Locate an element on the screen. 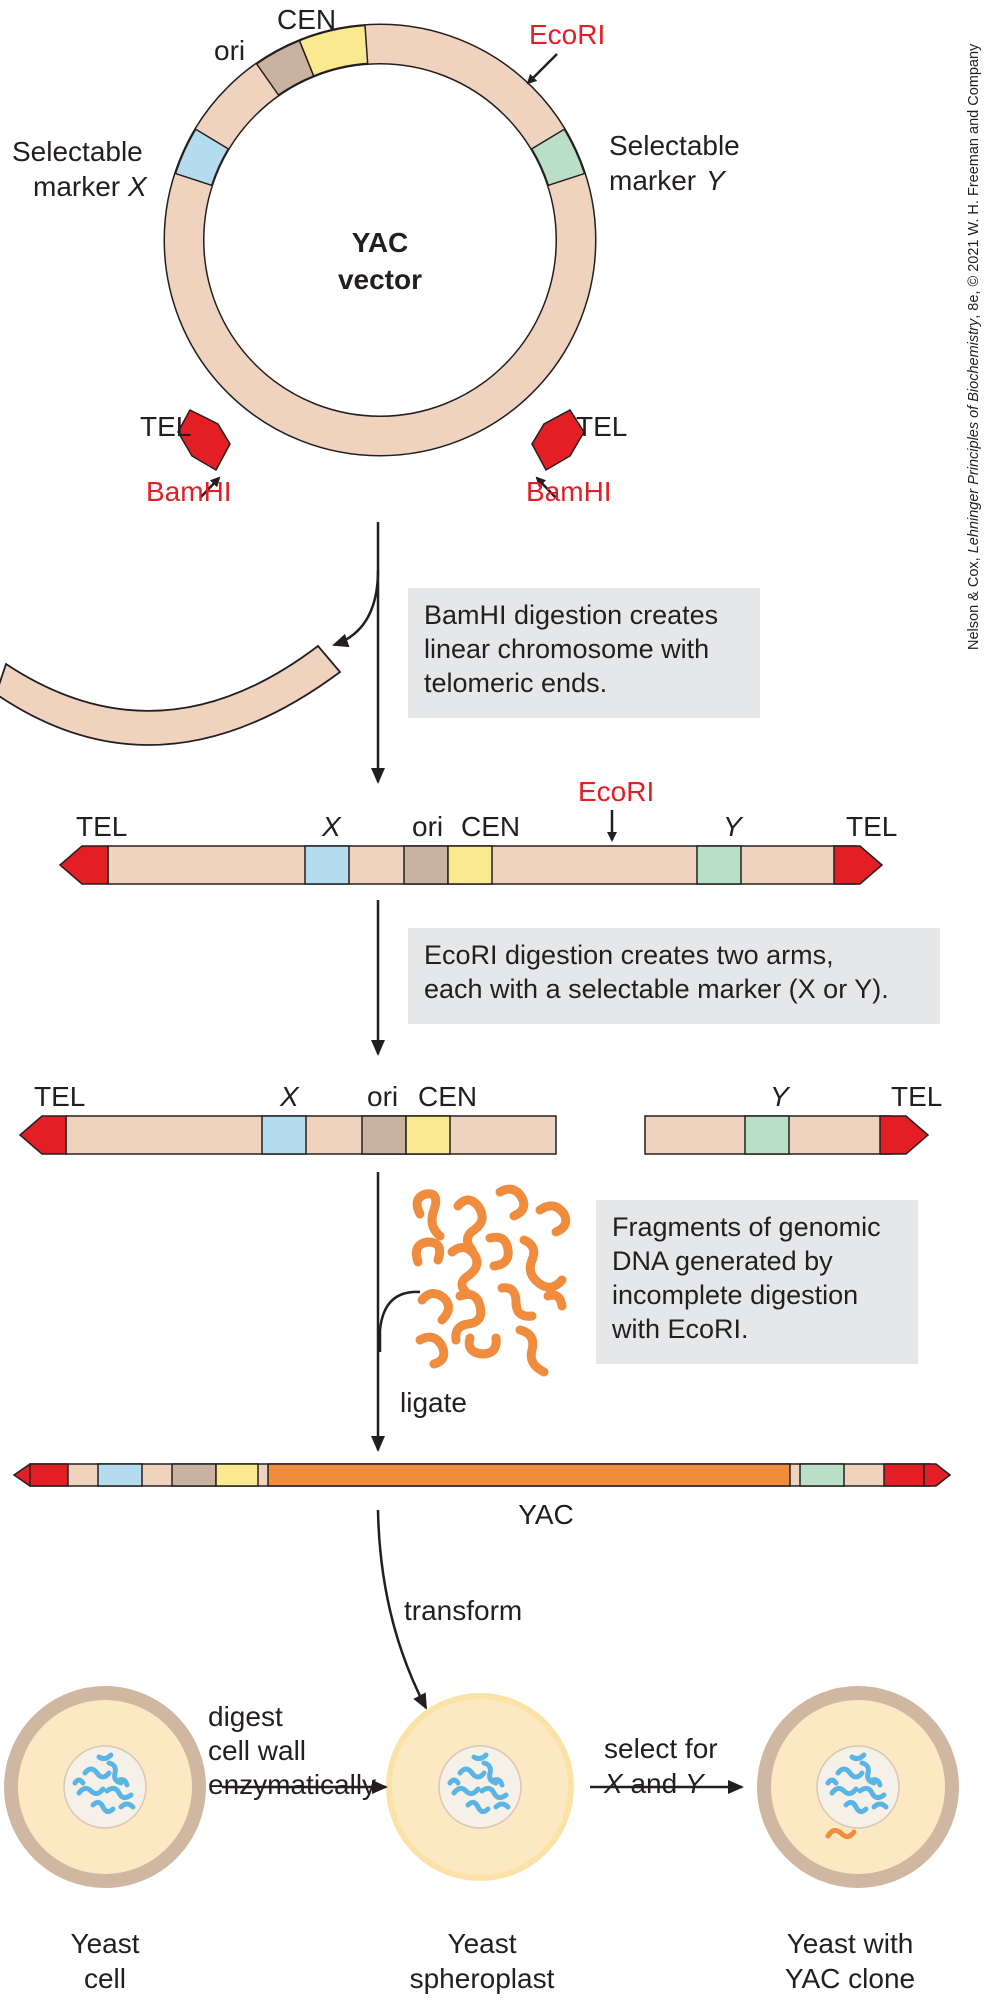  select-line2: X and Y is located at coordinates (654, 1783).